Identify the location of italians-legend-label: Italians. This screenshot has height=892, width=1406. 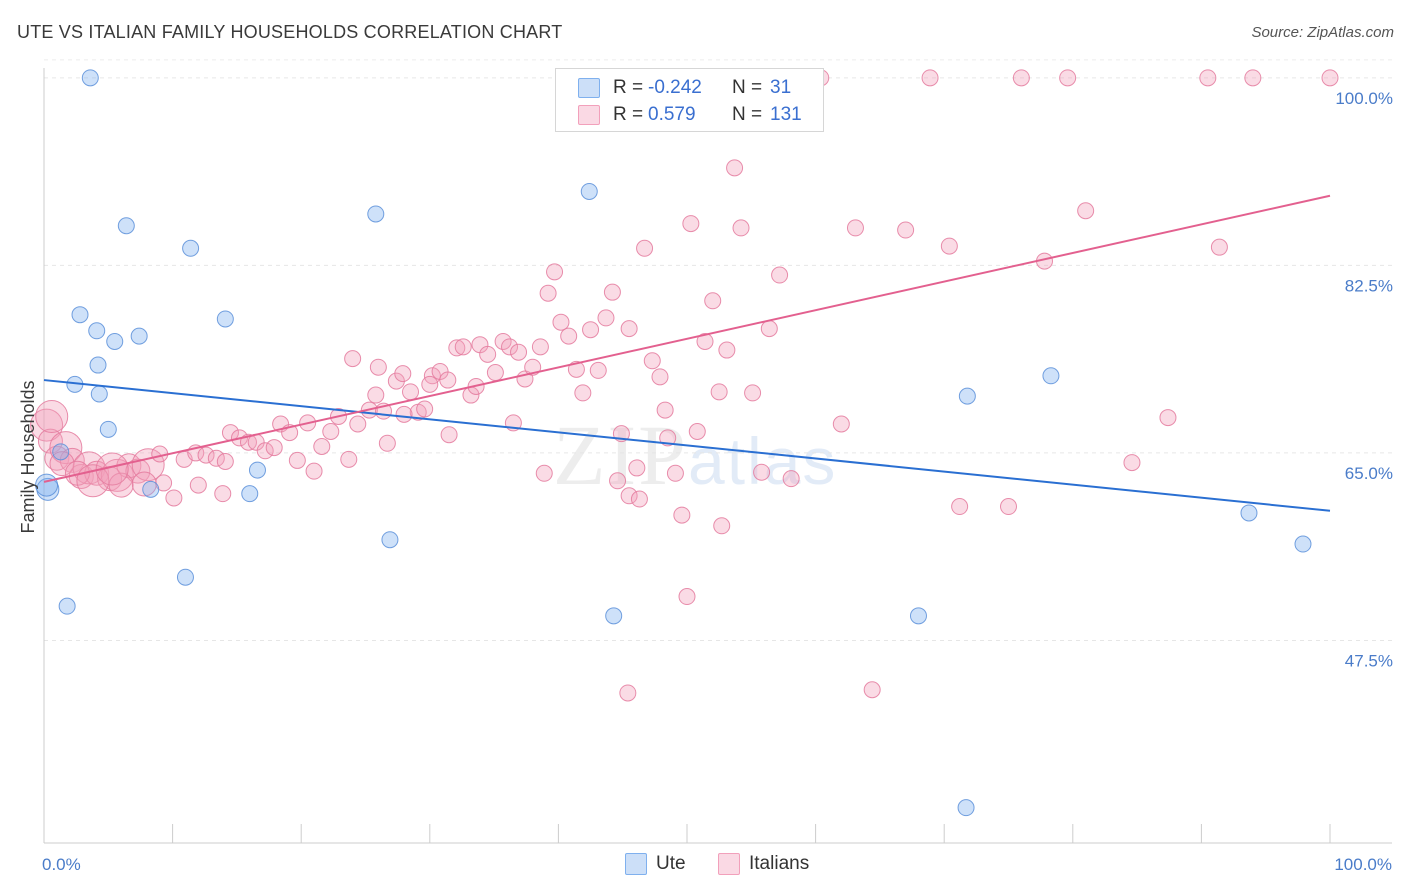
(779, 863).